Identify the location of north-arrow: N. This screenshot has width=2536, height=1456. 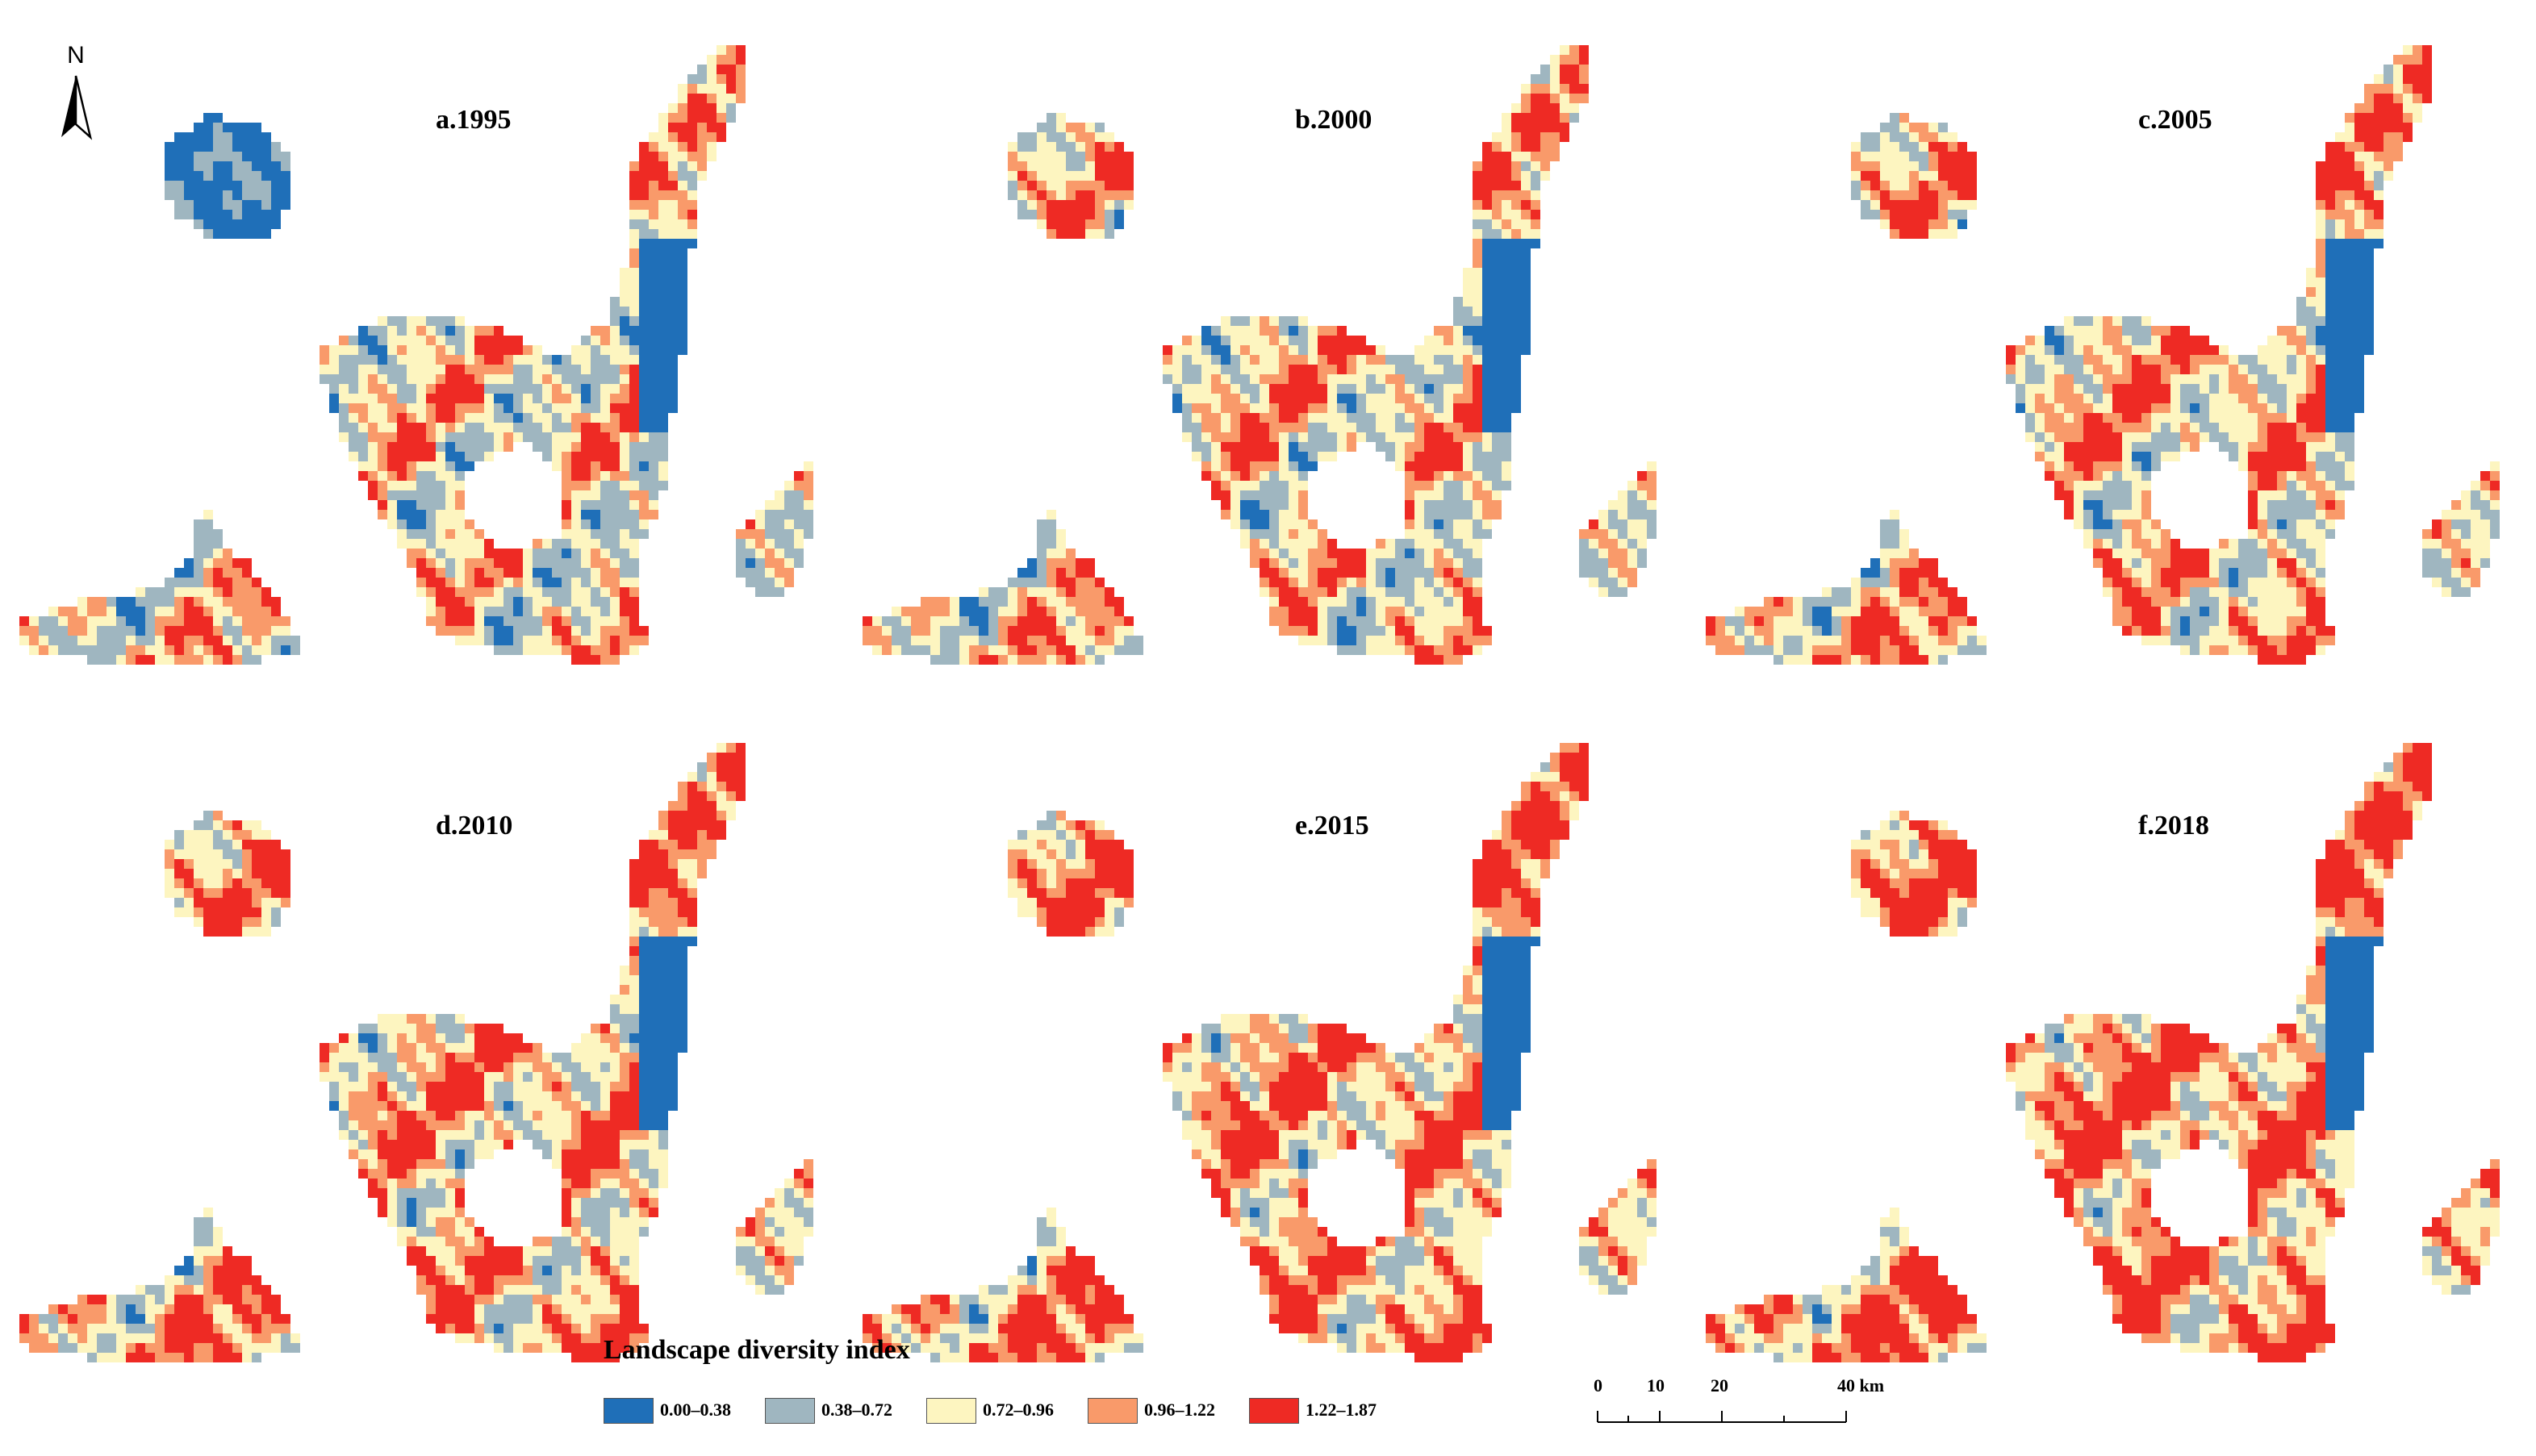
(76, 94).